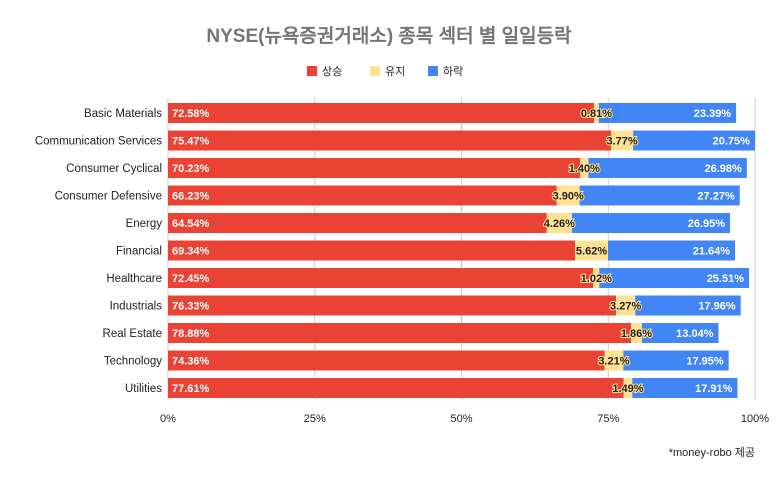 The height and width of the screenshot is (483, 779). What do you see at coordinates (191, 279) in the screenshot?
I see `data-label: 72.45%` at bounding box center [191, 279].